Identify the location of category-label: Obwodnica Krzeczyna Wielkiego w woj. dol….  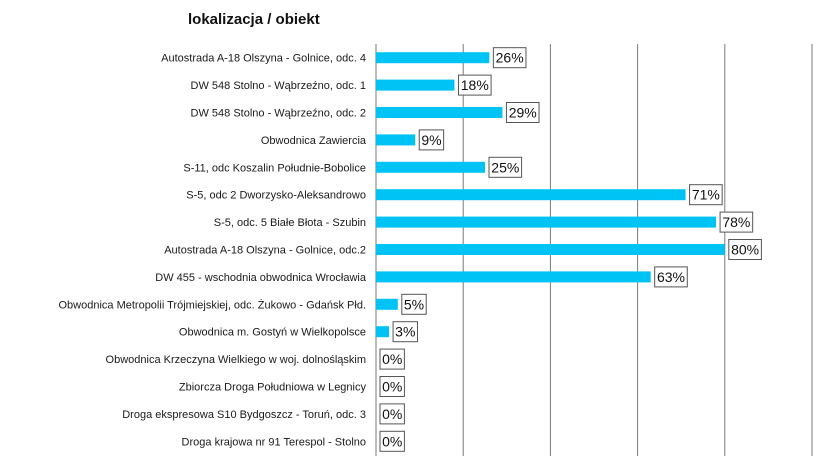
(236, 360).